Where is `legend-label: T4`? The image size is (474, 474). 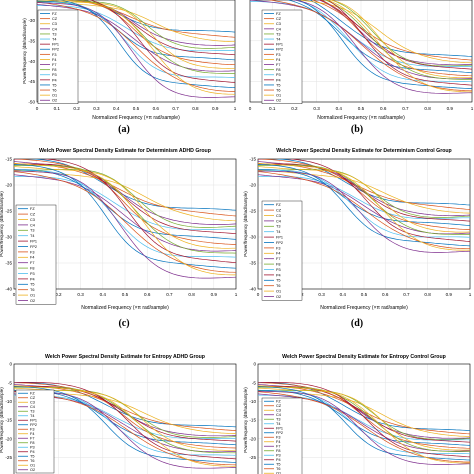
legend-label: T4 is located at coordinates (54, 39).